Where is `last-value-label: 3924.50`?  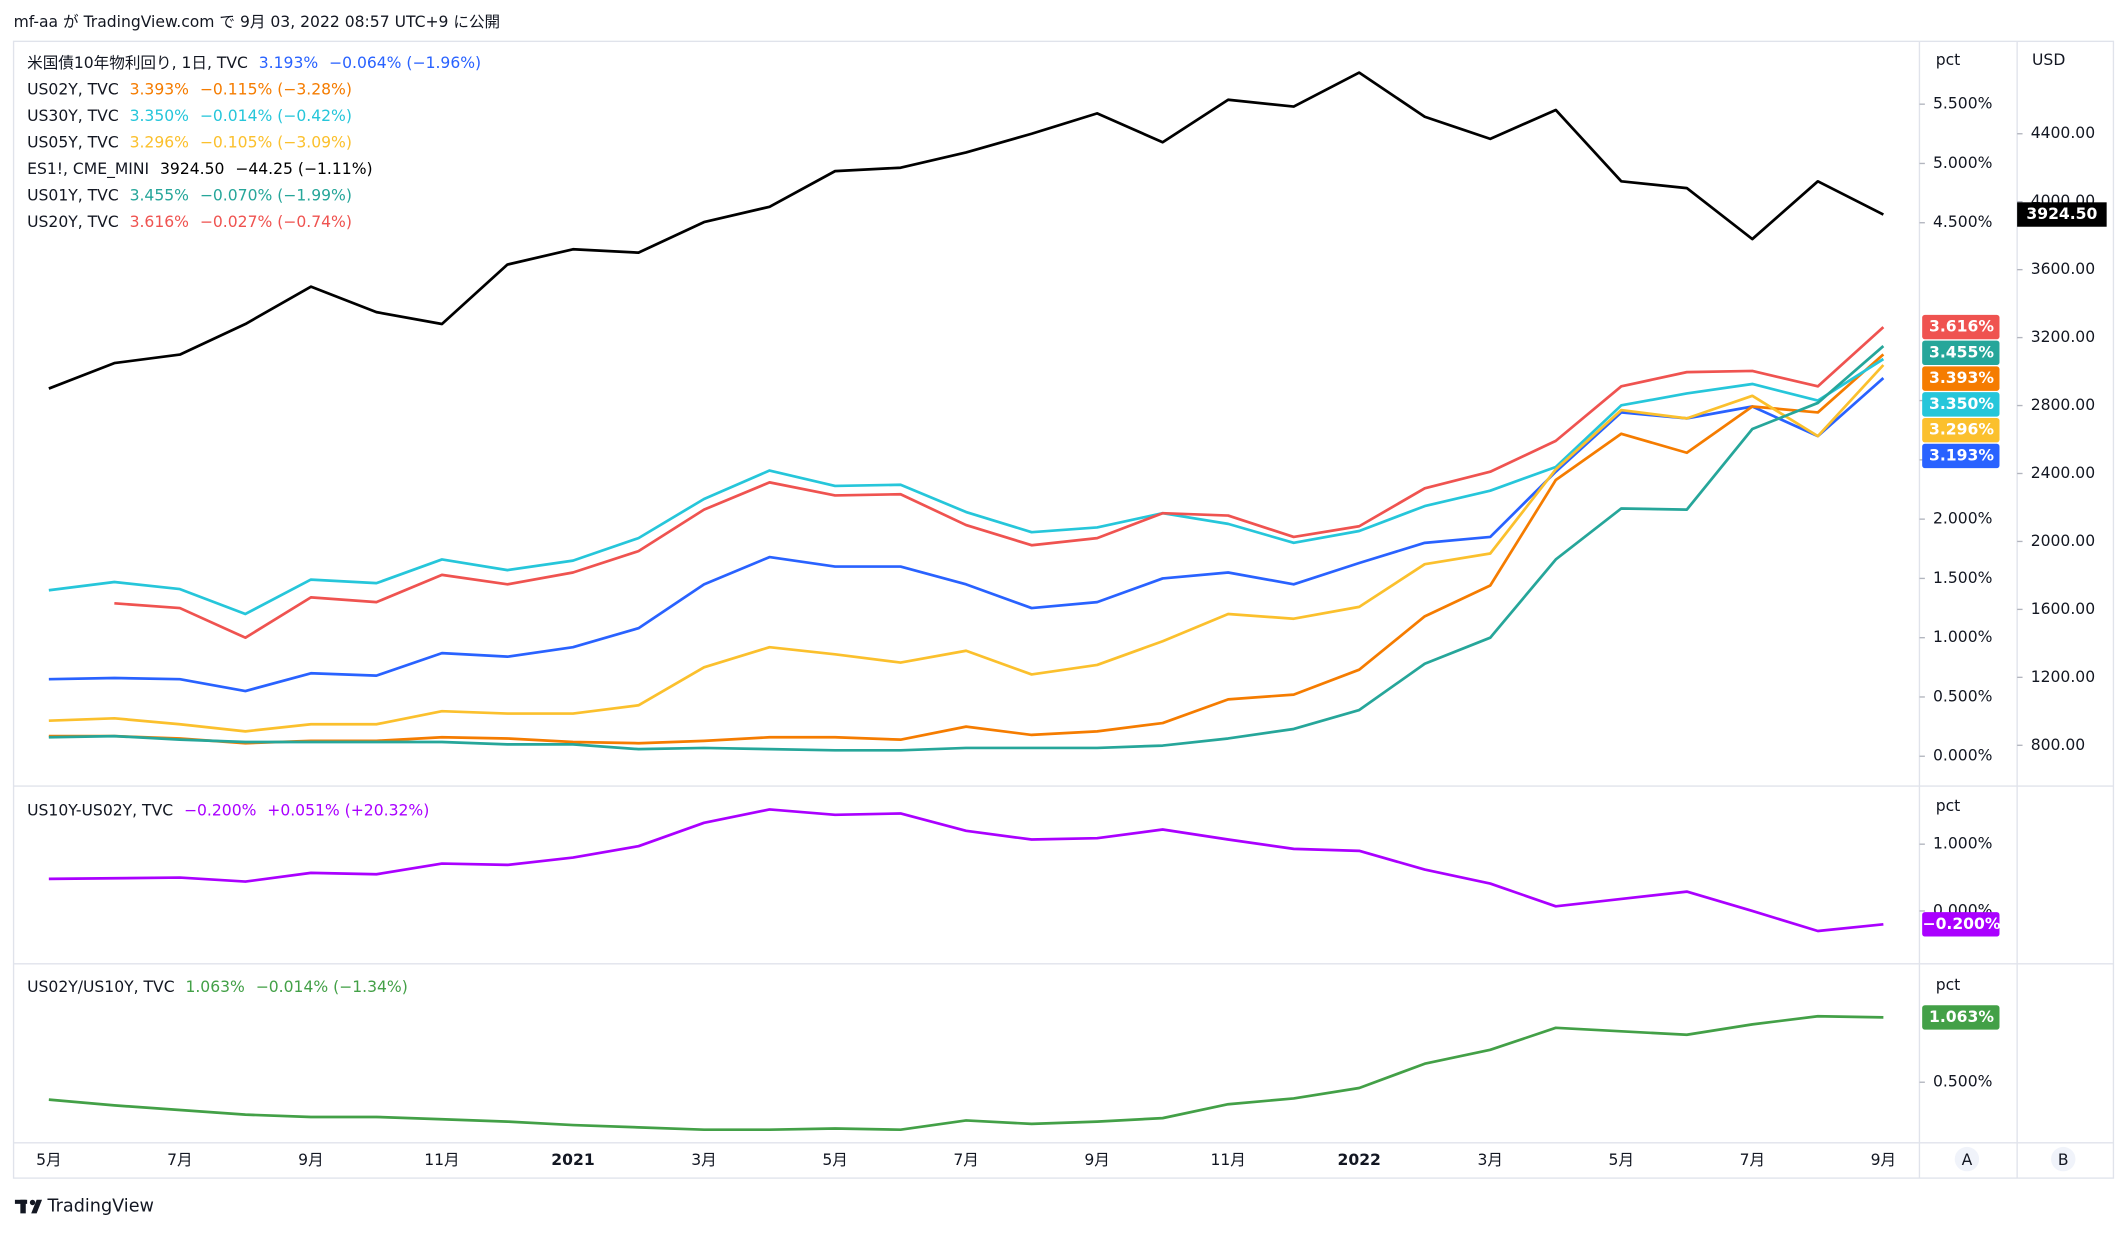 last-value-label: 3924.50 is located at coordinates (2061, 214).